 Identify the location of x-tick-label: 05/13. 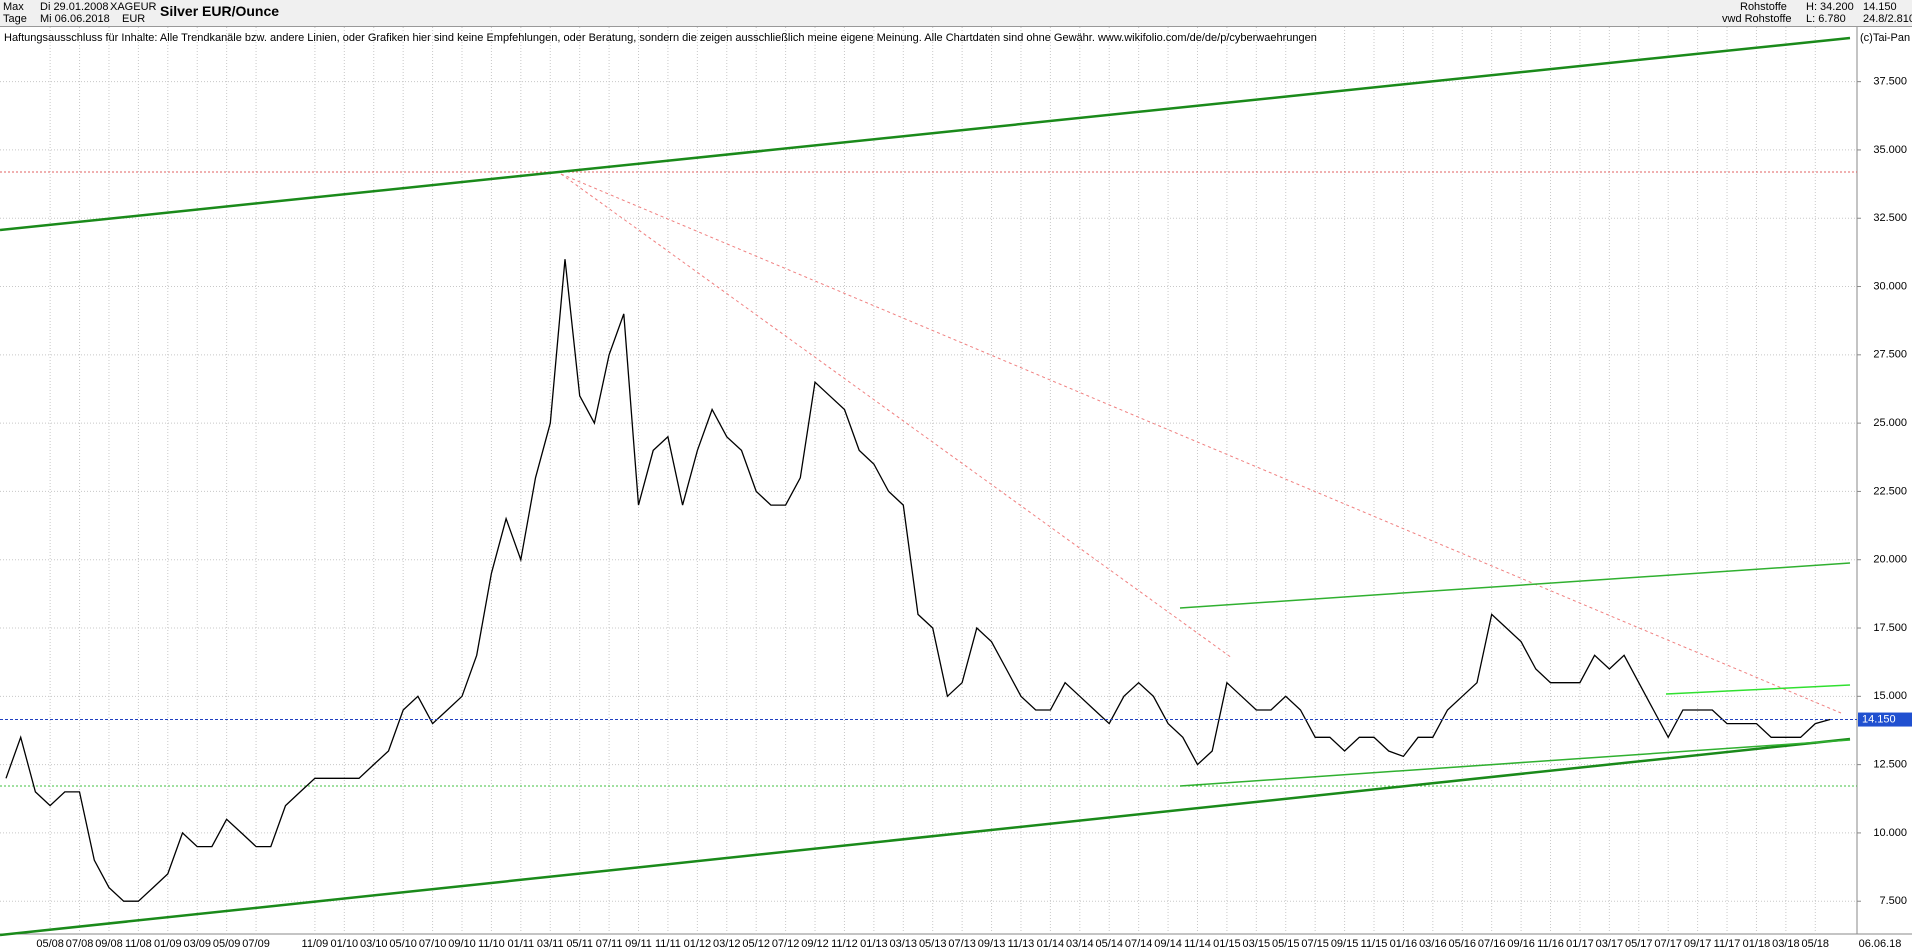
(933, 944).